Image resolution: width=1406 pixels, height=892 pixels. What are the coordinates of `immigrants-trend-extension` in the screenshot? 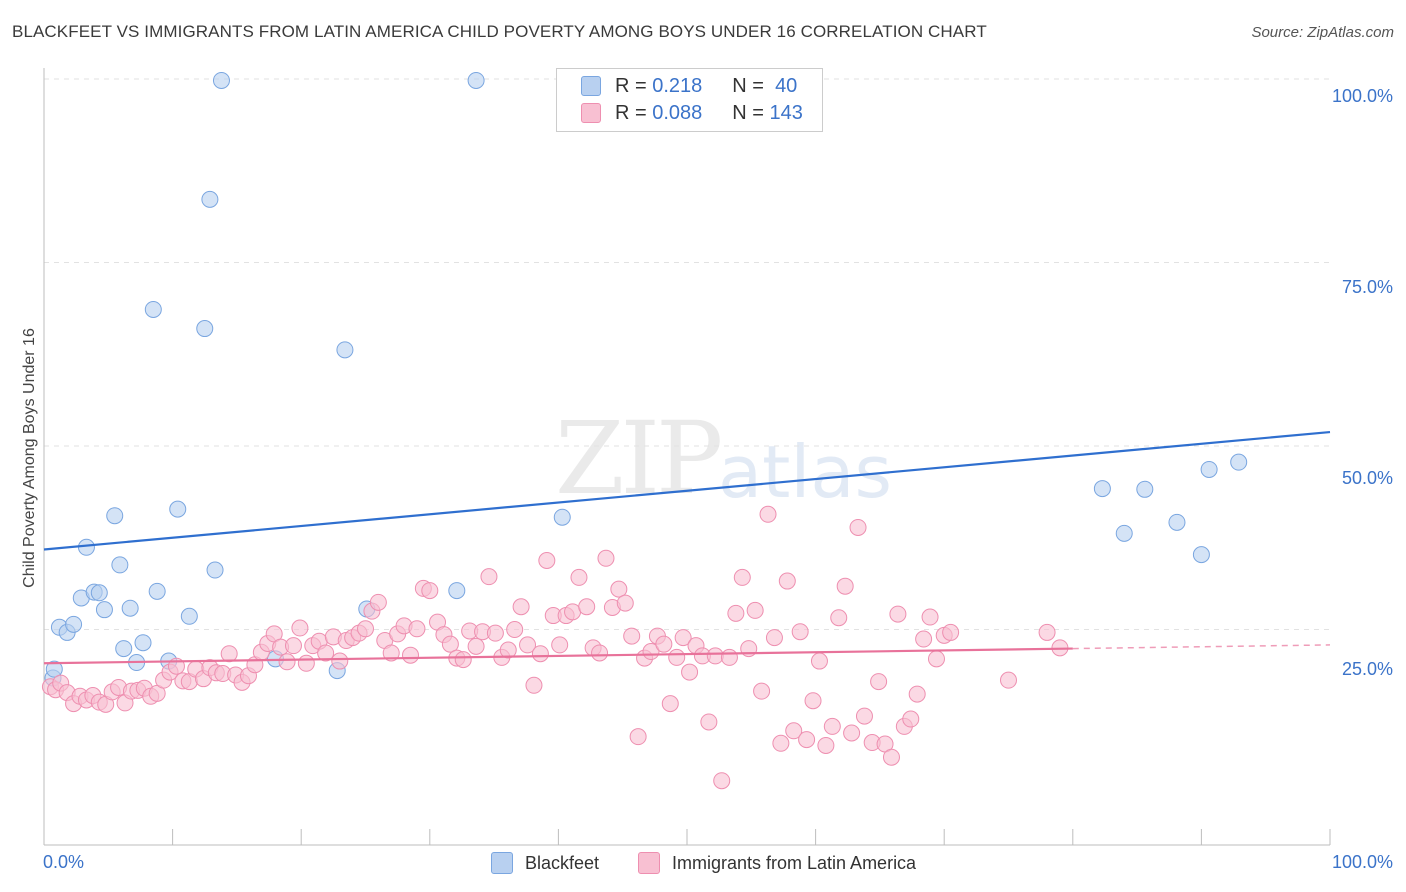 It's located at (1201, 647).